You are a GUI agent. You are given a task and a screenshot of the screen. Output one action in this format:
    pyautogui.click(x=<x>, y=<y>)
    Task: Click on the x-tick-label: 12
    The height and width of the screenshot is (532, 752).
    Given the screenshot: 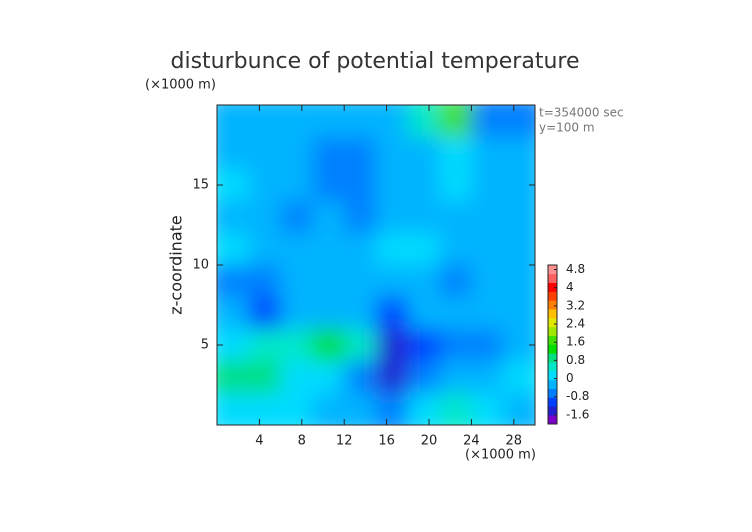 What is the action you would take?
    pyautogui.click(x=344, y=441)
    